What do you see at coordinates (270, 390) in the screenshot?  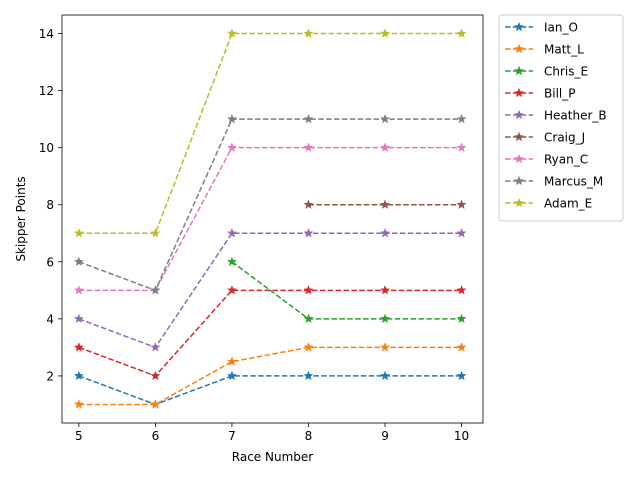 I see `series-line-ian-o` at bounding box center [270, 390].